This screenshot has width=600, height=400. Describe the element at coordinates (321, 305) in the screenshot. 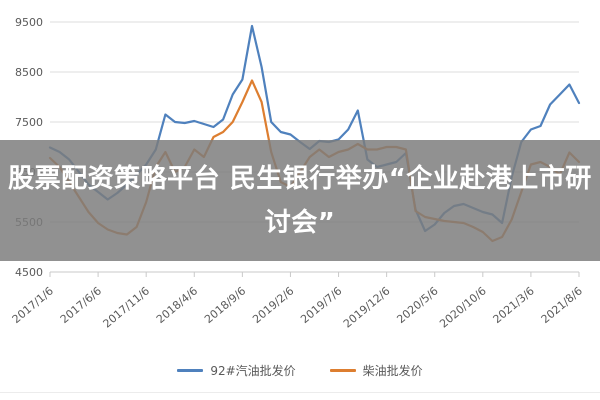

I see `x-axis-label: 2019/7/6` at that location.